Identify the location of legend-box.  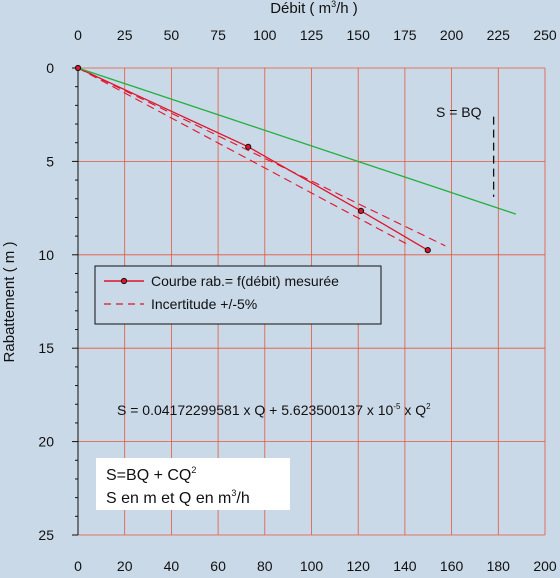
(238, 295).